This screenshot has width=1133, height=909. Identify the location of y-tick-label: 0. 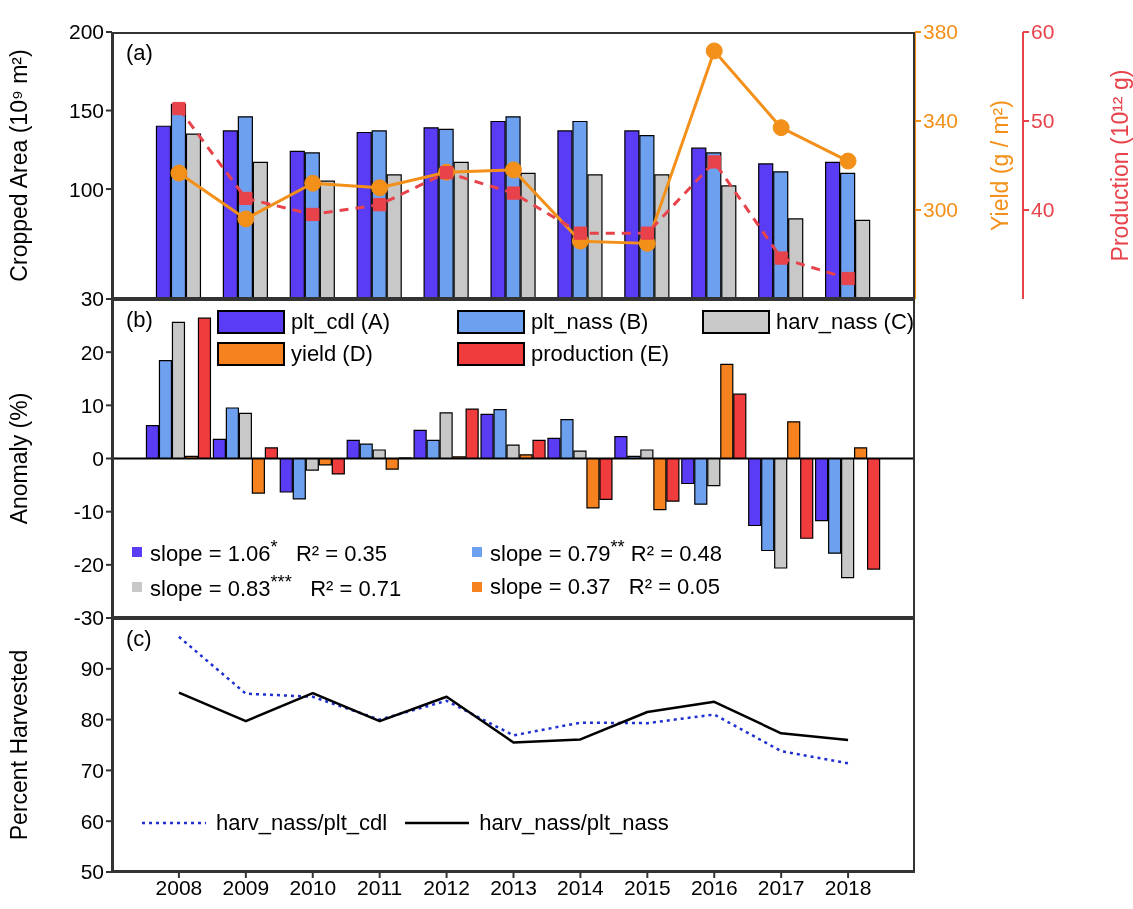
(98, 458).